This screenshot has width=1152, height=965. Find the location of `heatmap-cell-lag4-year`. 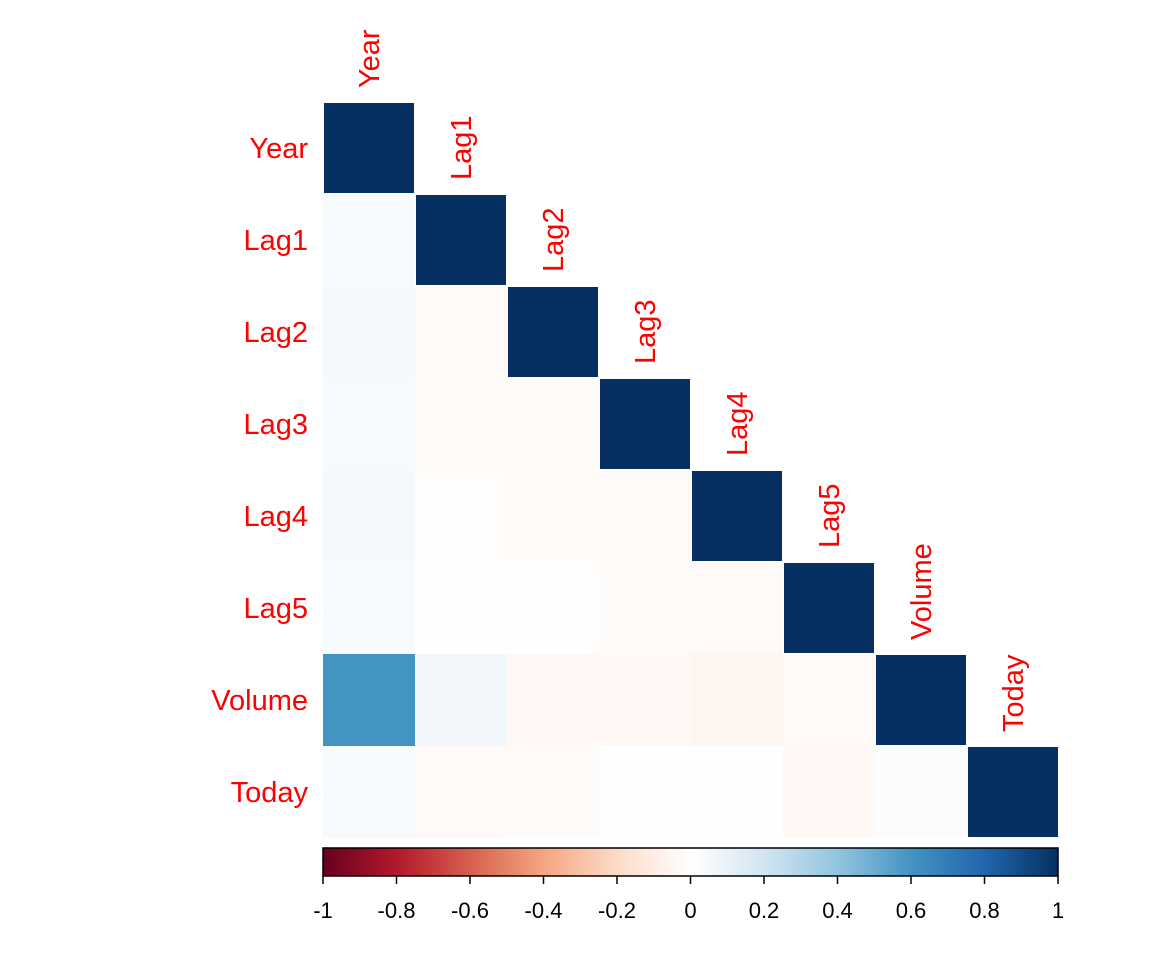

heatmap-cell-lag4-year is located at coordinates (369, 516).